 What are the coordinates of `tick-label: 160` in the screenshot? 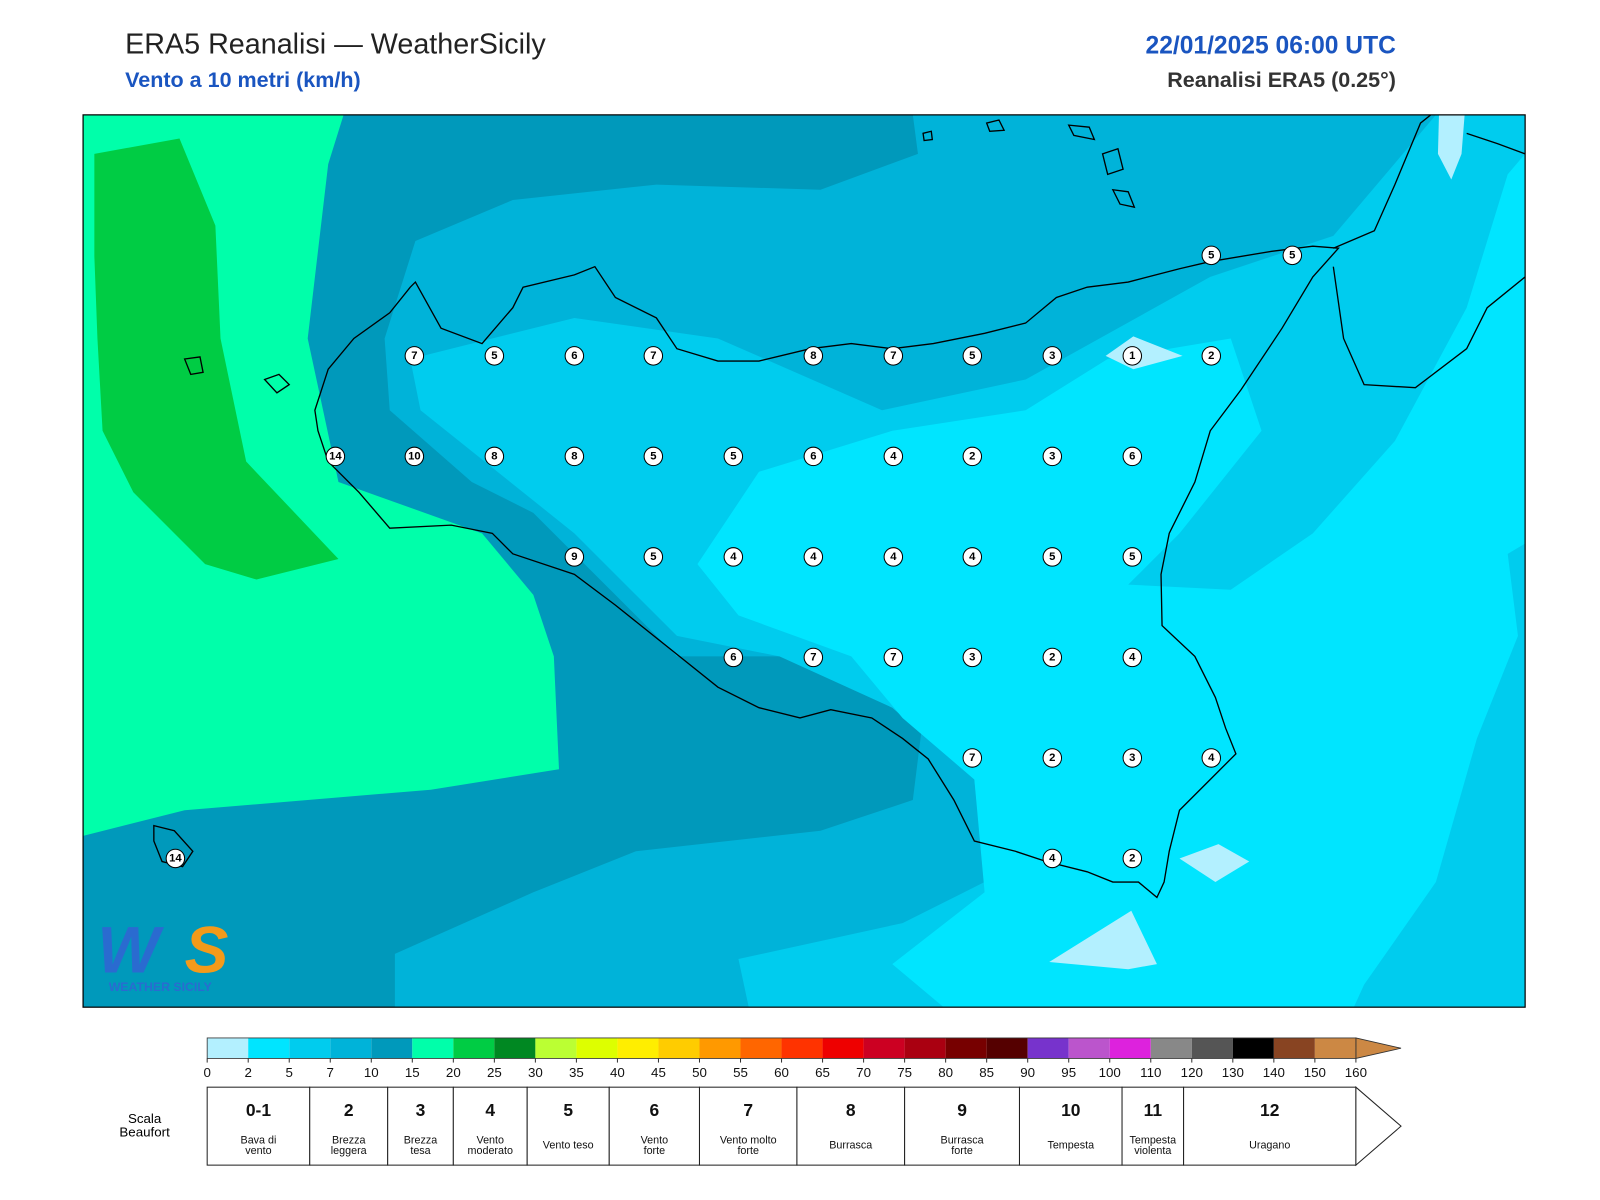 It's located at (1356, 1072).